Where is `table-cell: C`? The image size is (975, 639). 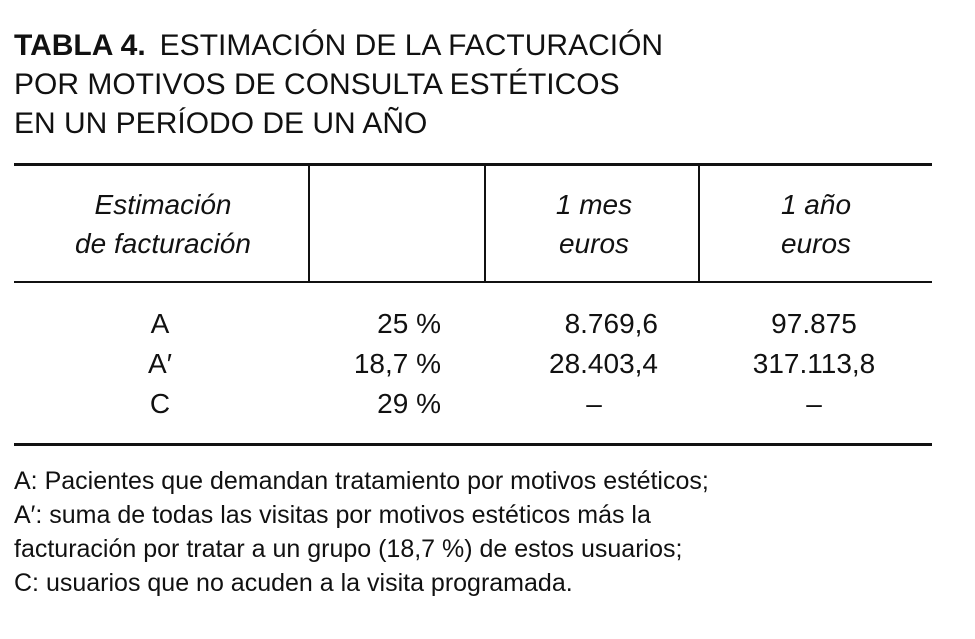
table-cell: C is located at coordinates (160, 403).